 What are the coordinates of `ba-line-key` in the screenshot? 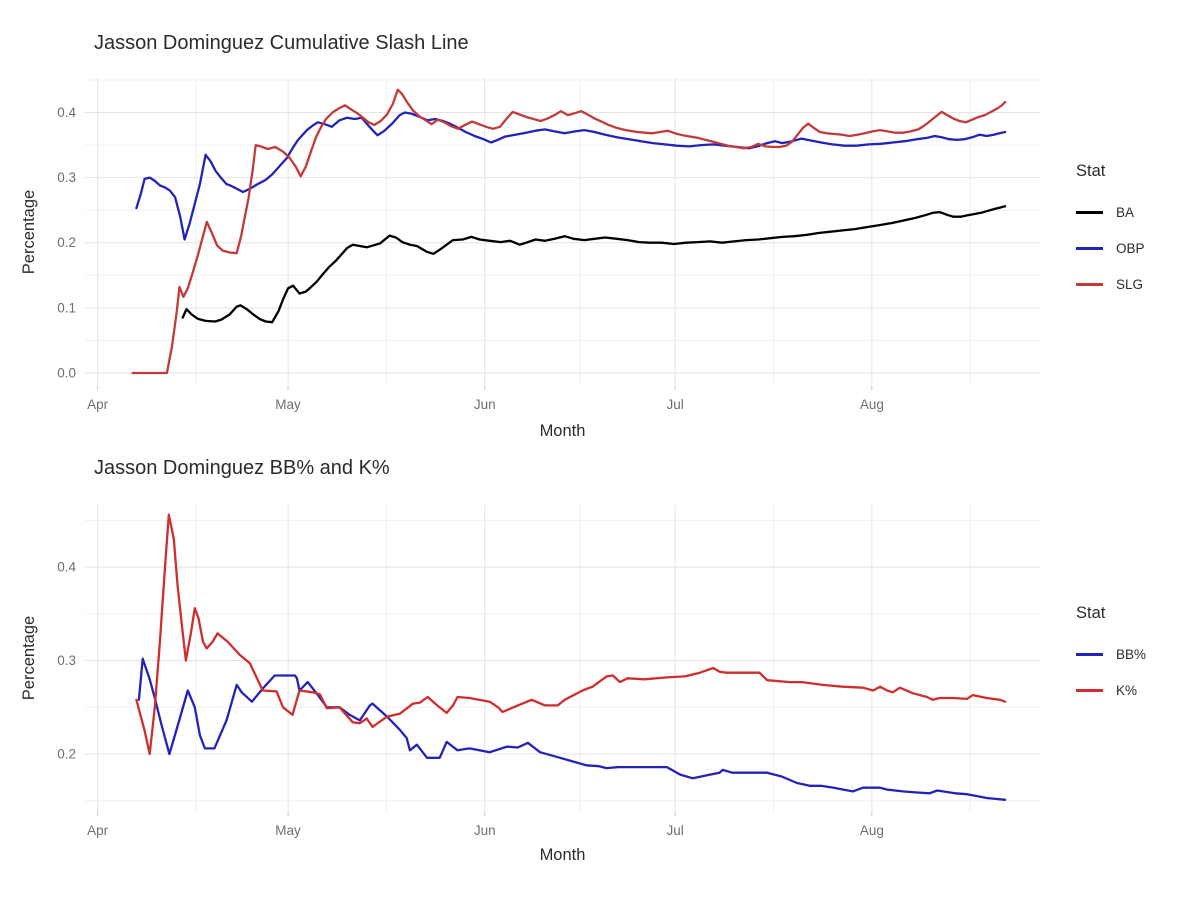 It's located at (1089, 212).